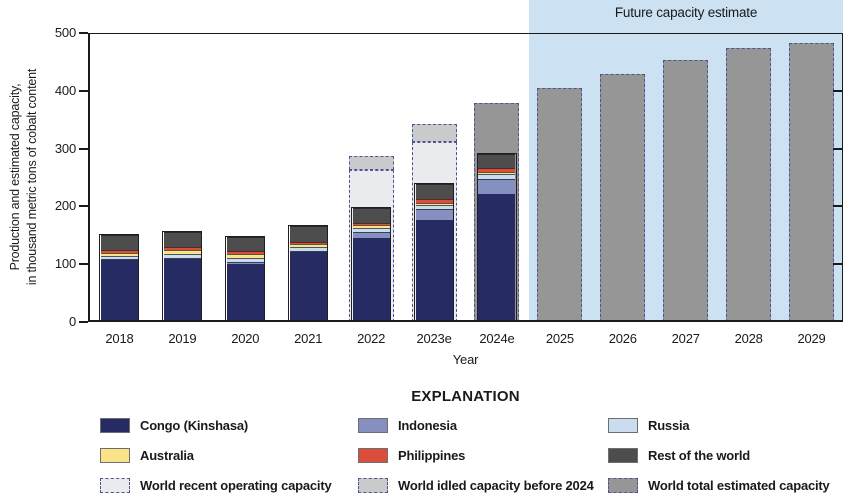 Image resolution: width=845 pixels, height=494 pixels. I want to click on legend-item: World total estimated capacity, so click(726, 485).